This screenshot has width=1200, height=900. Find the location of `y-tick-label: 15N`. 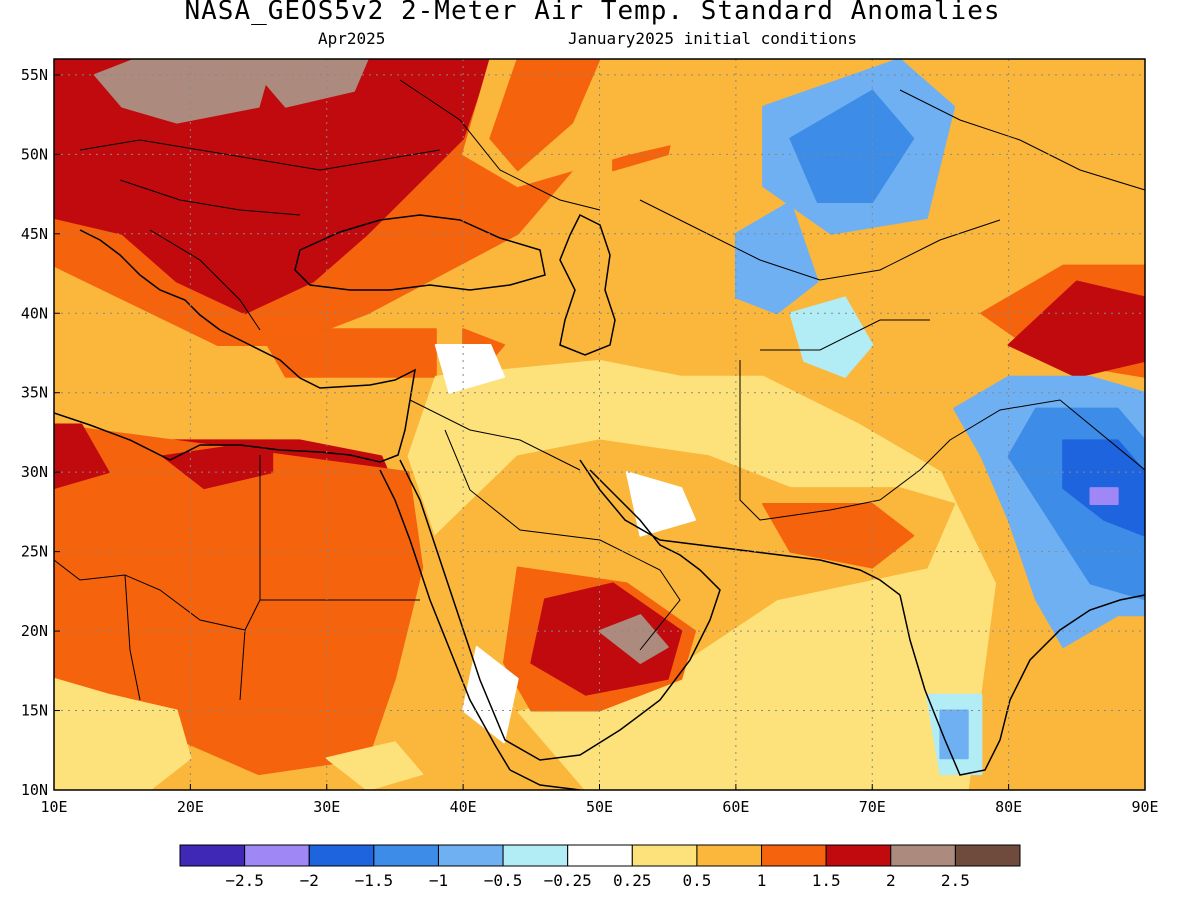

y-tick-label: 15N is located at coordinates (34, 711).